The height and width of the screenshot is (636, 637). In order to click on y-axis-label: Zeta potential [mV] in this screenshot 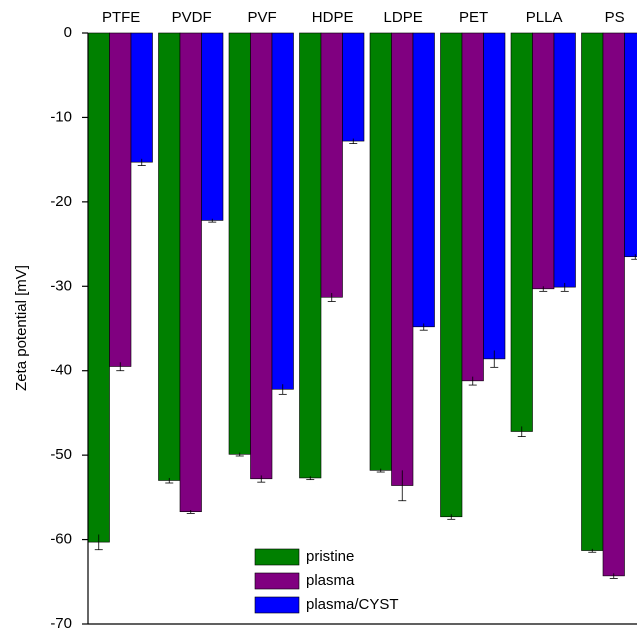, I will do `click(21, 328)`.